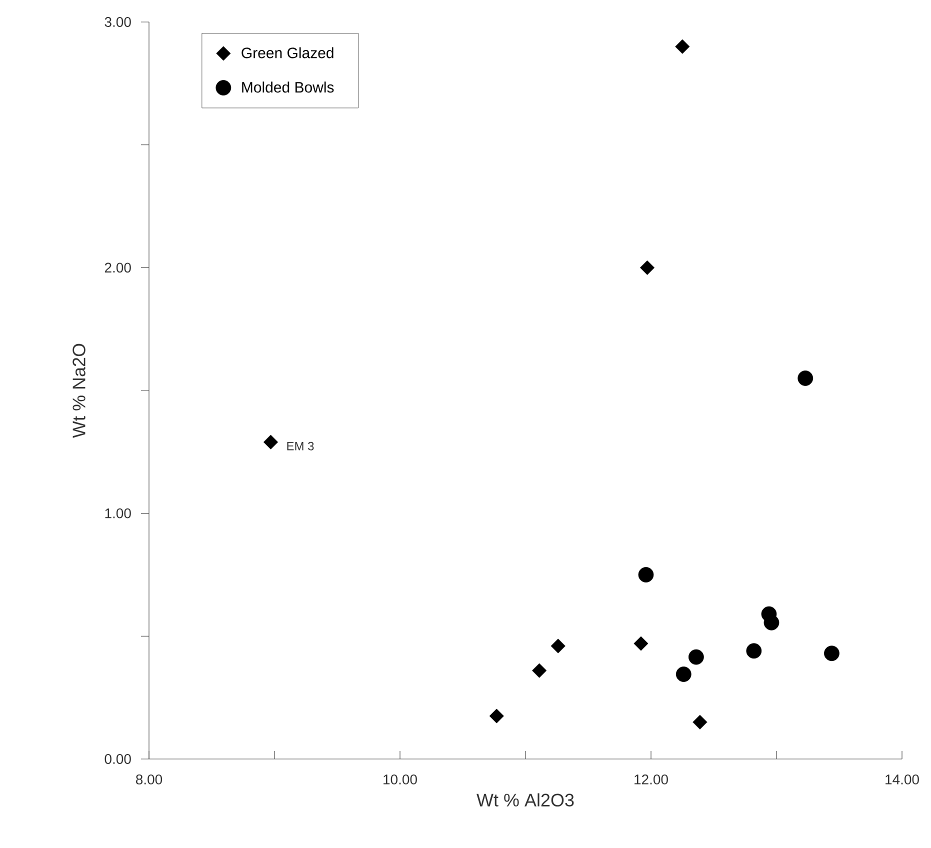 Image resolution: width=931 pixels, height=848 pixels. Describe the element at coordinates (118, 513) in the screenshot. I see `y-tick-label: 1.00` at that location.